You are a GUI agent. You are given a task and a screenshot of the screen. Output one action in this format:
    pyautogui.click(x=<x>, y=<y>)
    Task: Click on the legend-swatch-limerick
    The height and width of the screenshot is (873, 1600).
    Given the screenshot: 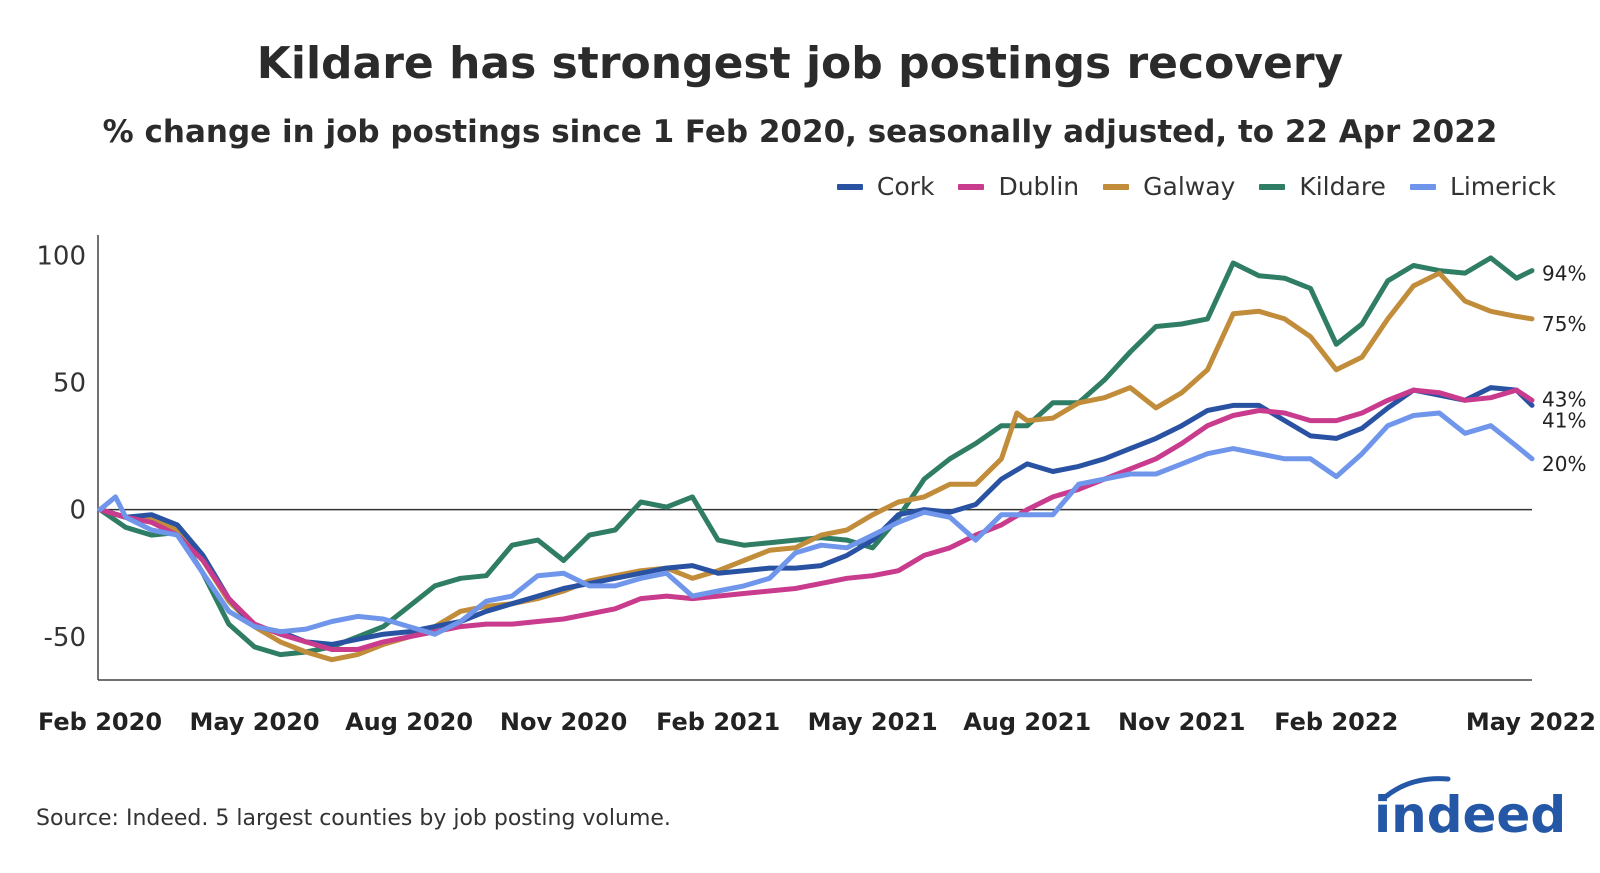 What is the action you would take?
    pyautogui.click(x=1422, y=186)
    